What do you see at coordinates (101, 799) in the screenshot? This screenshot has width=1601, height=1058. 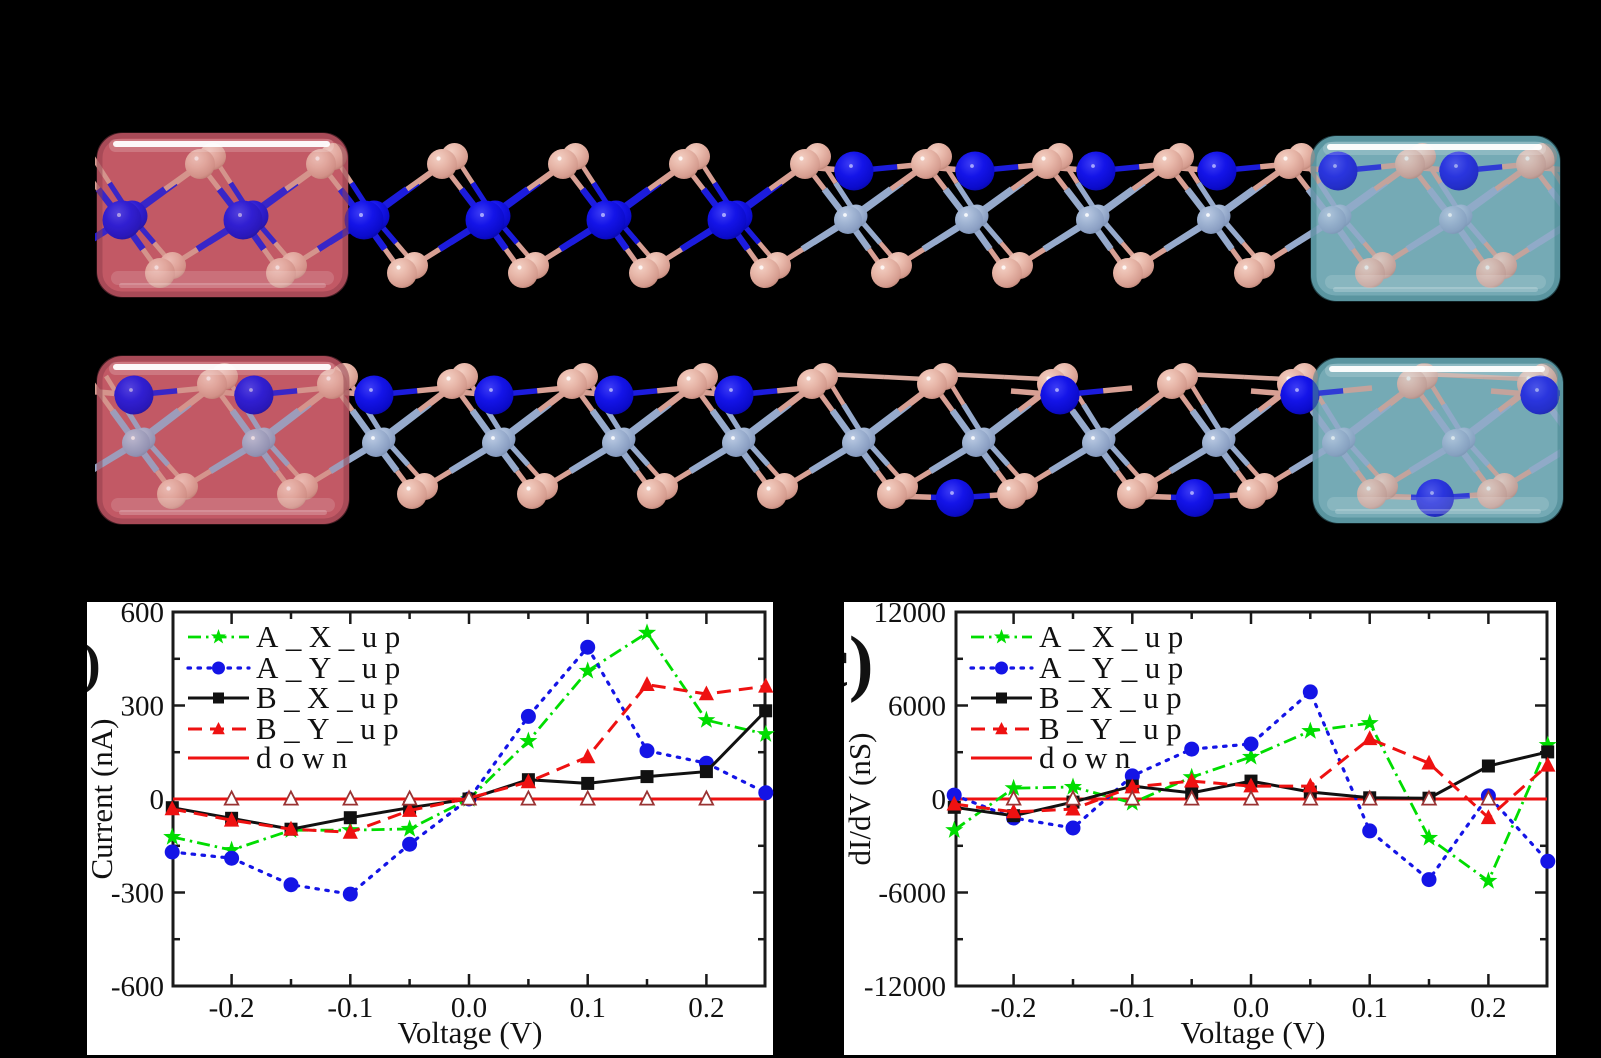 I see `svg-text: Current (nA)` at bounding box center [101, 799].